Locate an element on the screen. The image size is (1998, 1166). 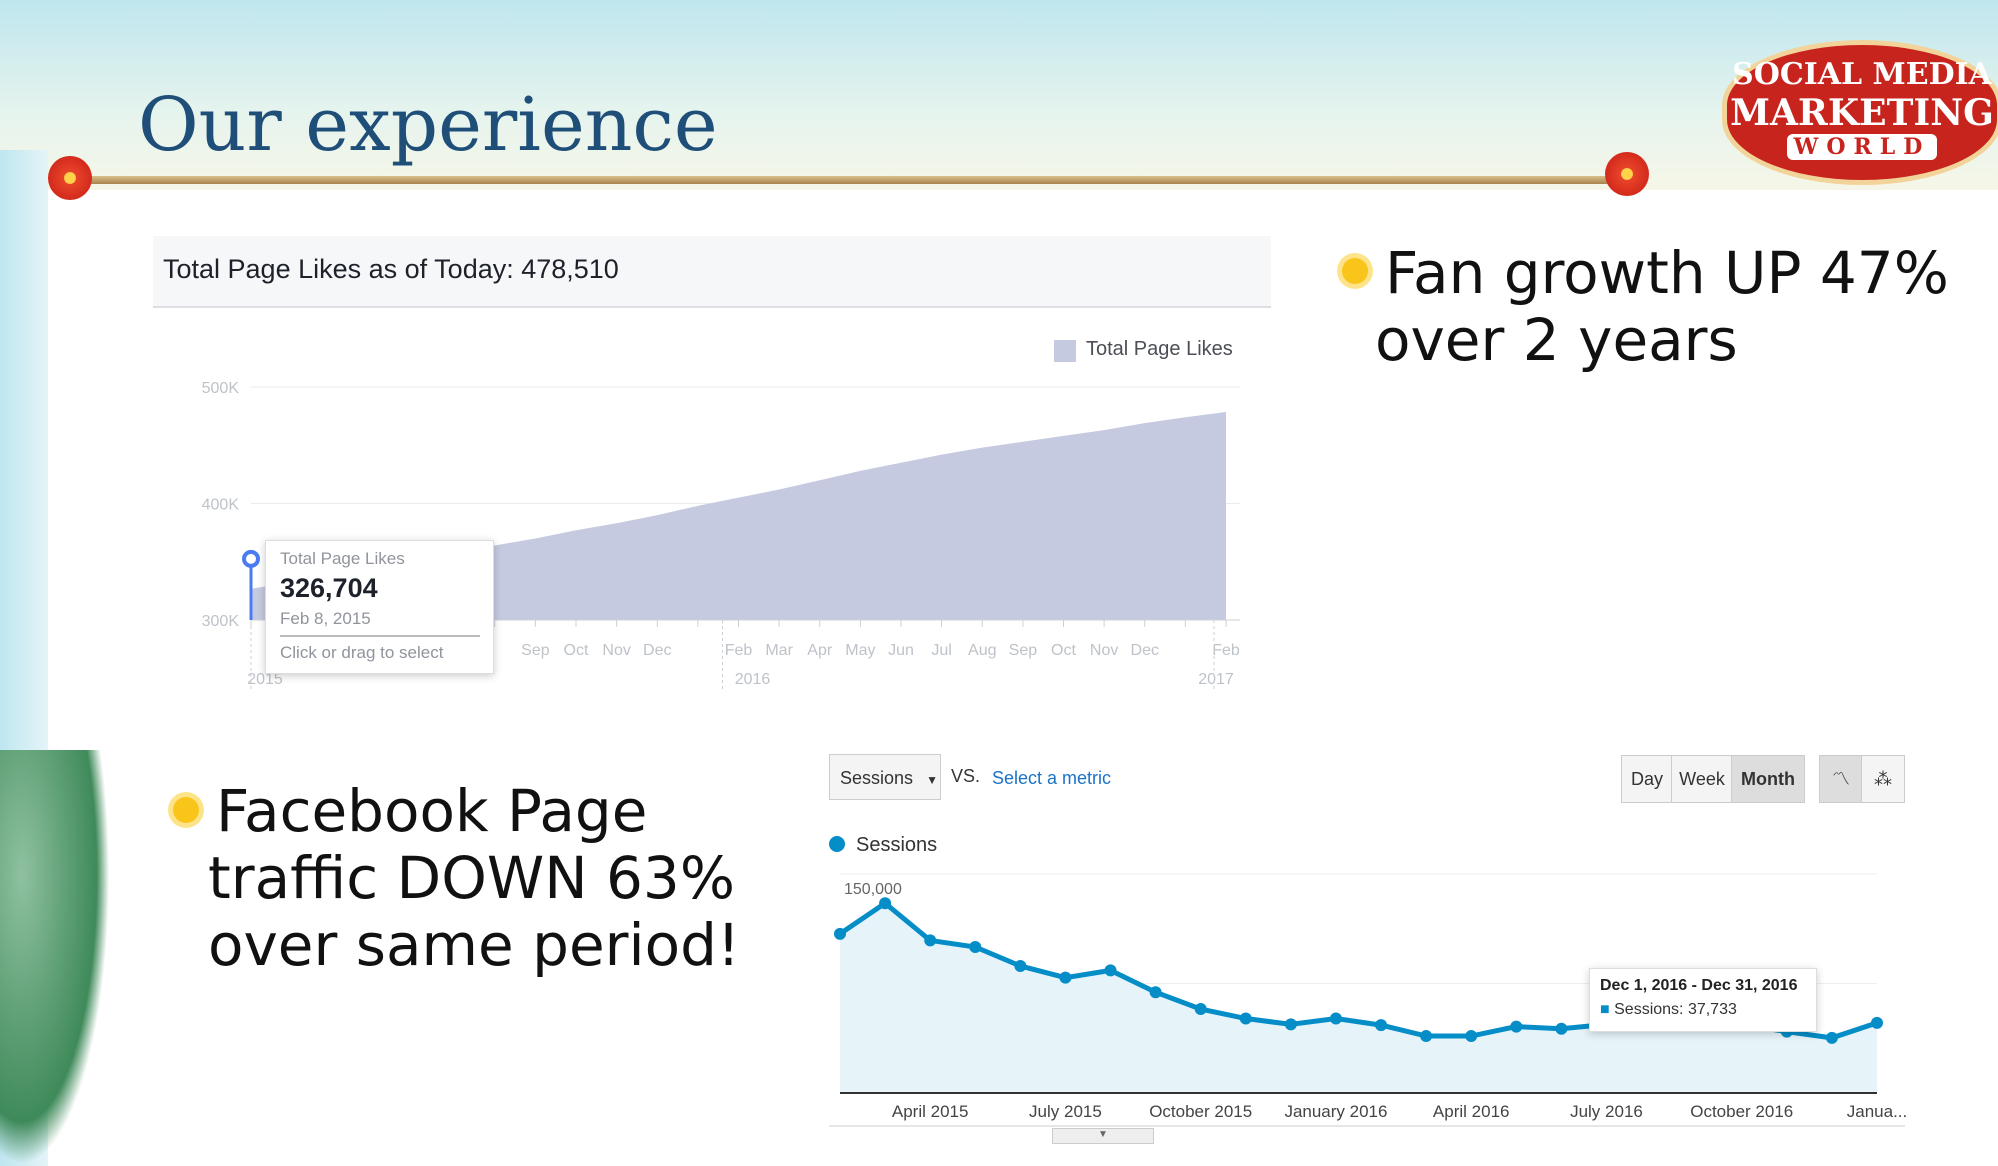
likes-legend-label: Total Page Likes is located at coordinates (1159, 349).